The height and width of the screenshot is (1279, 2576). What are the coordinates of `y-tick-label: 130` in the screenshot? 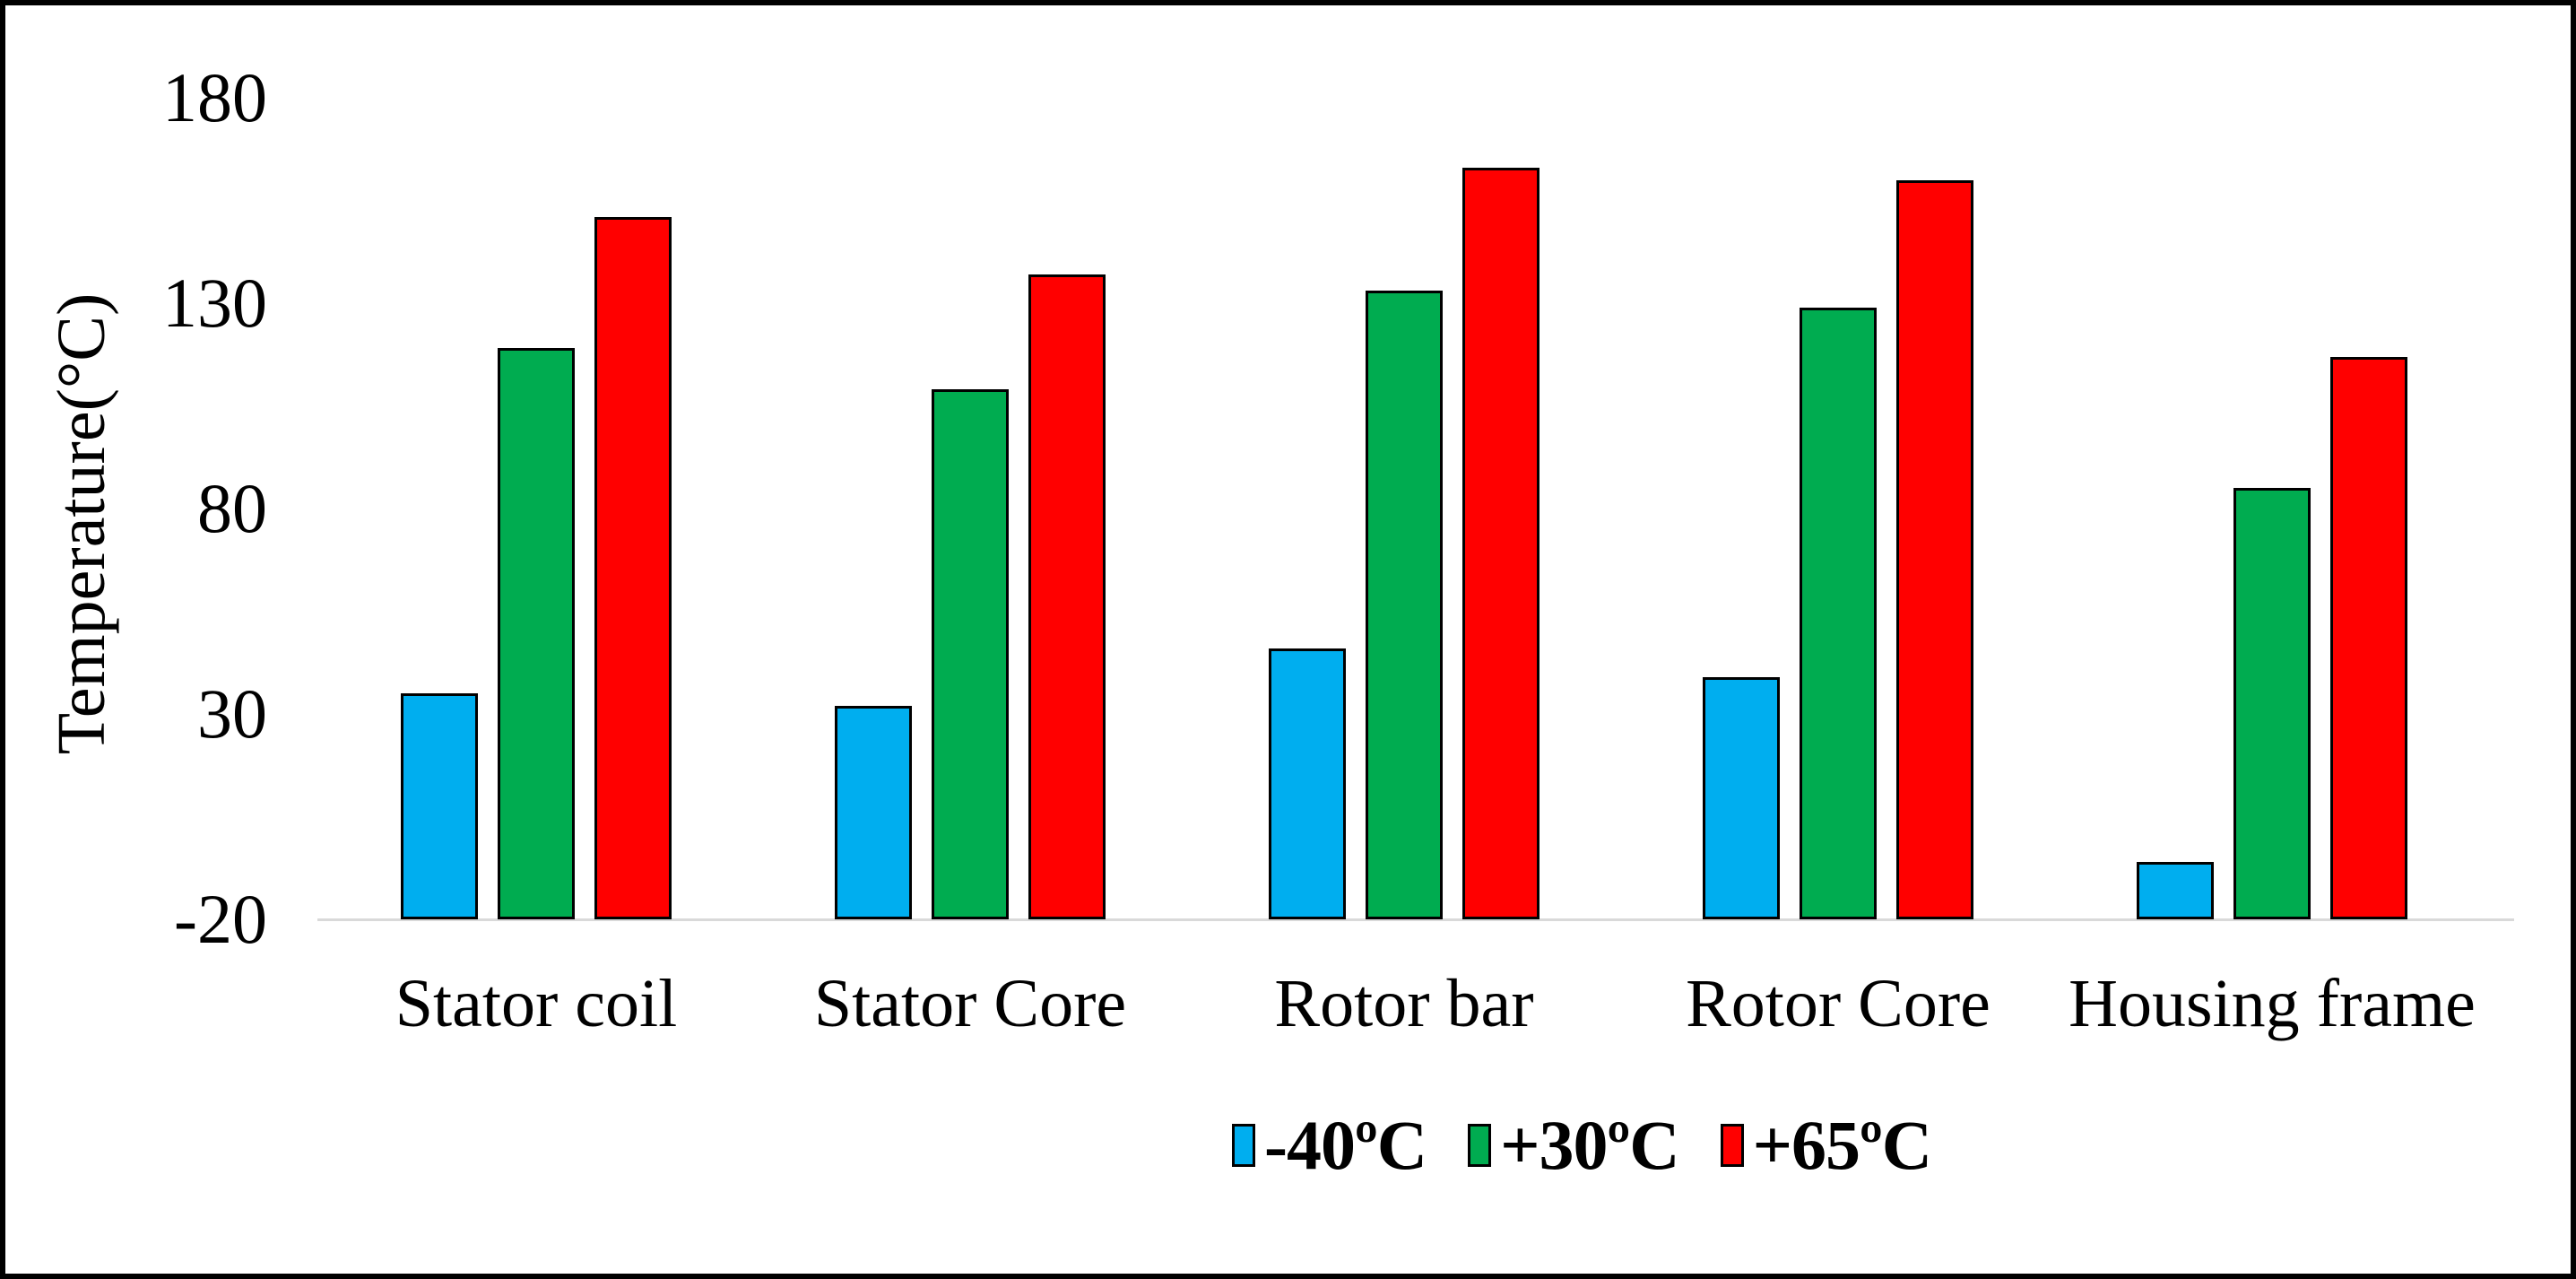 It's located at (214, 303).